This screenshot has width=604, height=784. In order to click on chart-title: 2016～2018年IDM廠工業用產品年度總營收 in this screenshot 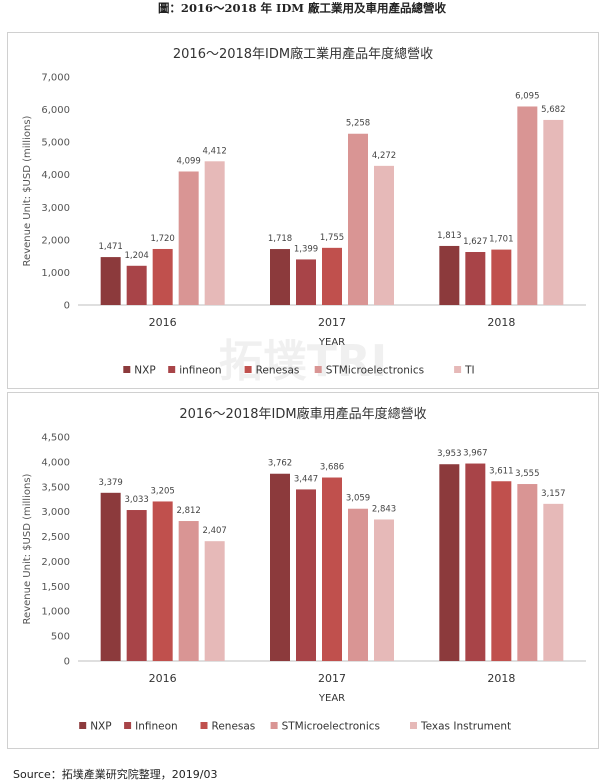, I will do `click(303, 54)`.